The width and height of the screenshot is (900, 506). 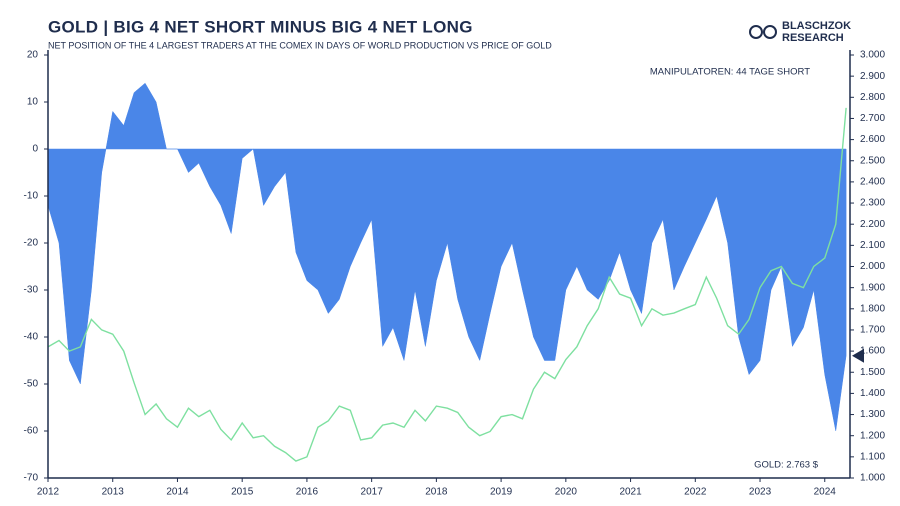 What do you see at coordinates (33, 102) in the screenshot?
I see `y-tick-label: 10` at bounding box center [33, 102].